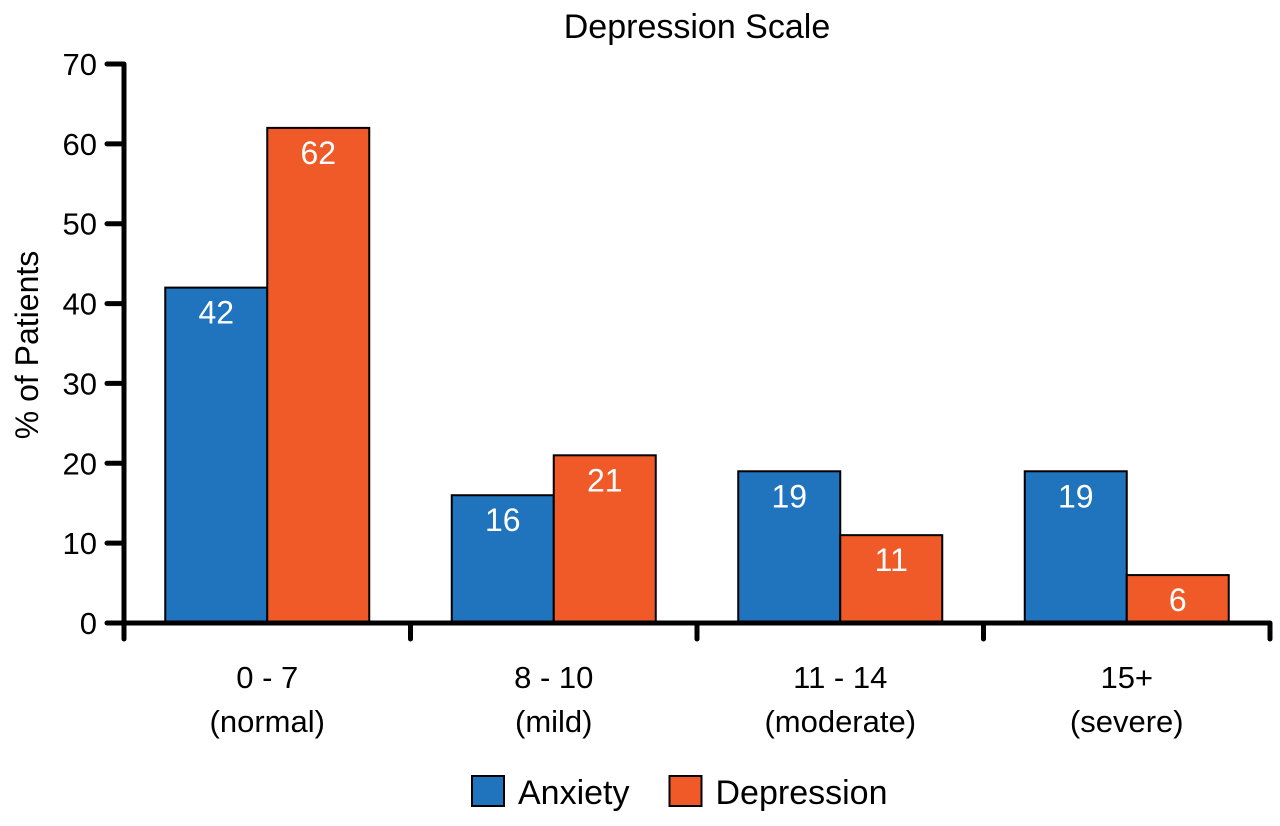 This screenshot has height=826, width=1280. What do you see at coordinates (80, 64) in the screenshot?
I see `y-tick-label: 70` at bounding box center [80, 64].